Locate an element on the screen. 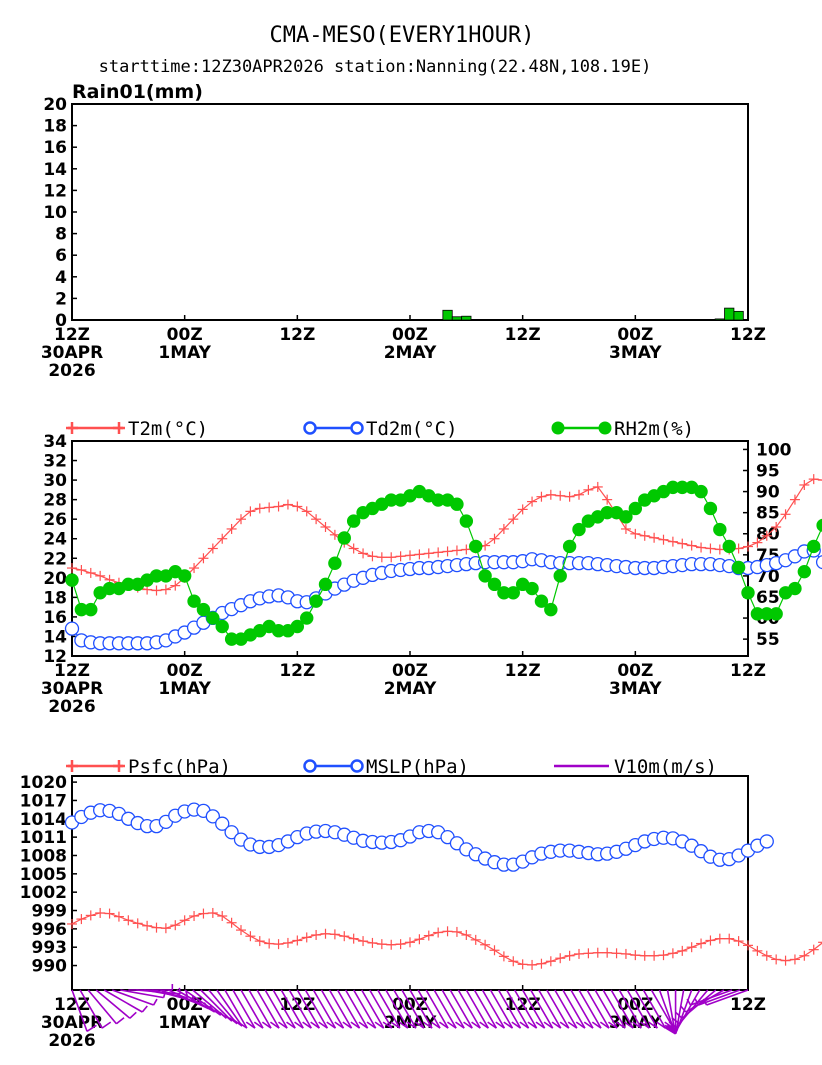 Image resolution: width=822 pixels, height=1065 pixels. x-tick-label: 1MAY is located at coordinates (184, 1023).